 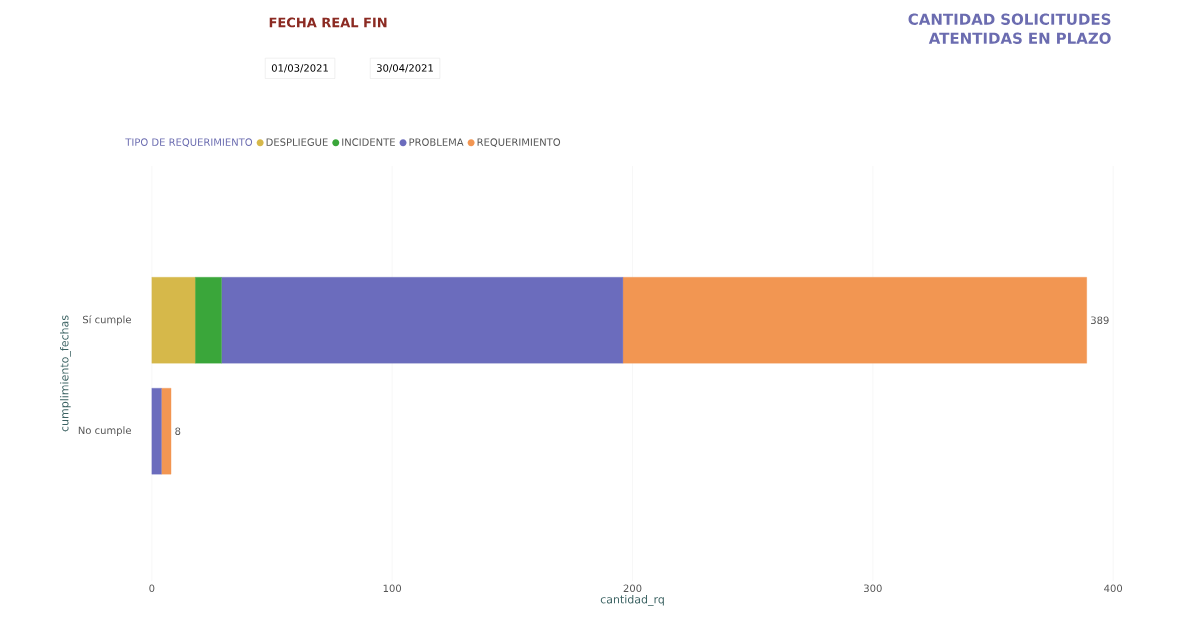 What do you see at coordinates (1009, 28) in the screenshot?
I see `chart-title: CANTIDAD SOLICITUDES ATENTIDAS EN PLAZO` at bounding box center [1009, 28].